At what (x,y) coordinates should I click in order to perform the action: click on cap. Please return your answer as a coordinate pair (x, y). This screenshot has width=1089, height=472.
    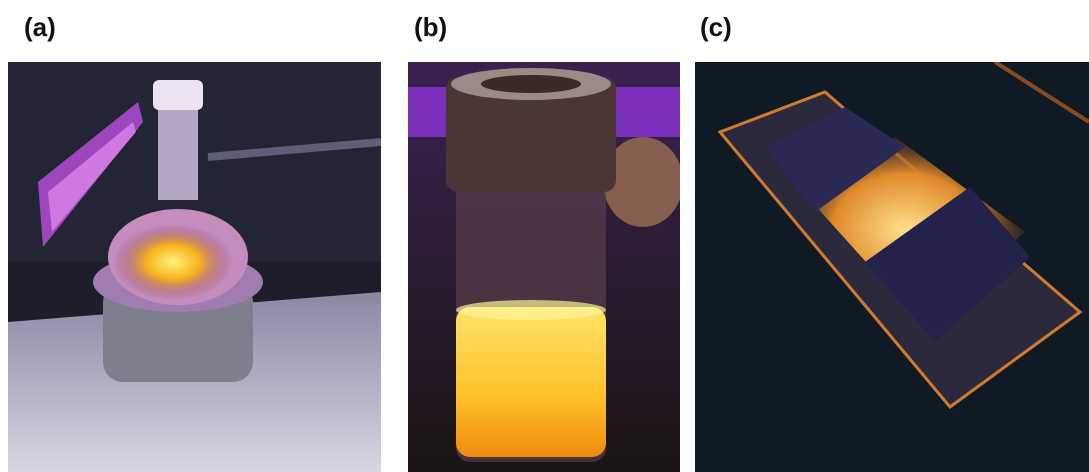
    Looking at the image, I should click on (531, 134).